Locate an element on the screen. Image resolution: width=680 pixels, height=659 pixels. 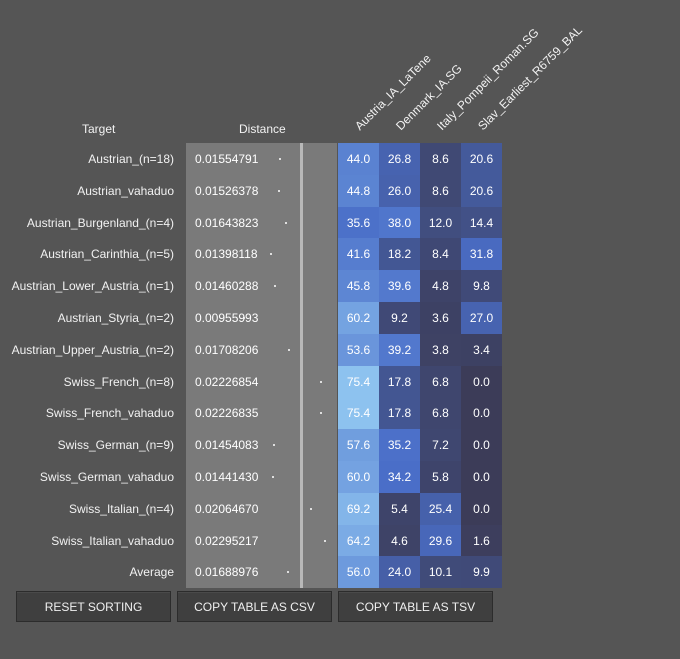
percentage-cell: 5.4 is located at coordinates (399, 508).